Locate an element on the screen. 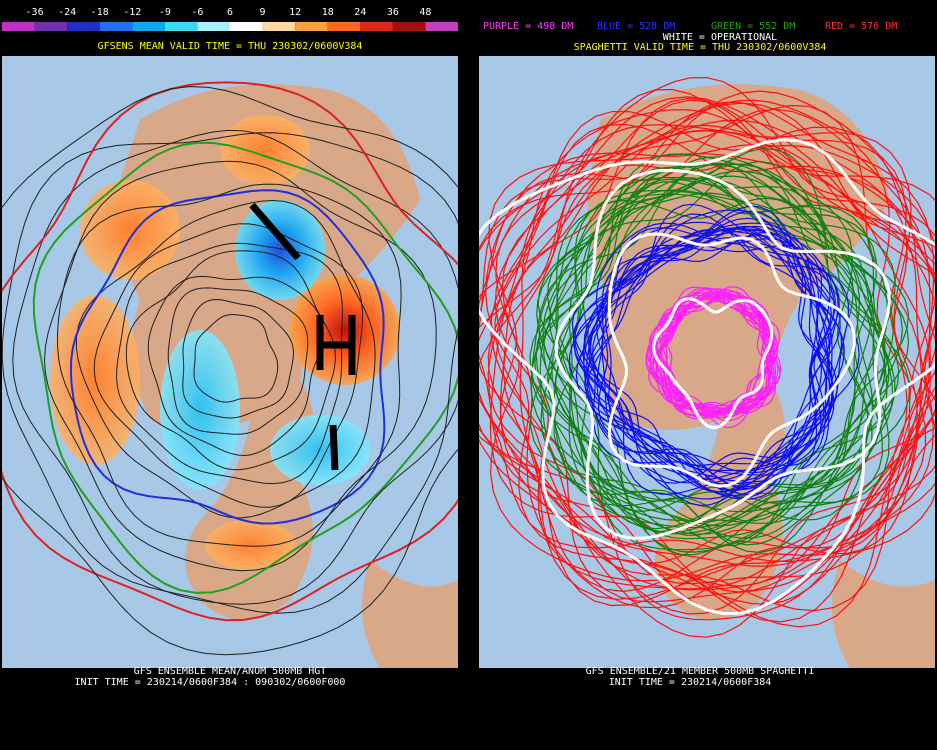 This screenshot has width=937, height=750. colorbar-label: 9 is located at coordinates (263, 12).